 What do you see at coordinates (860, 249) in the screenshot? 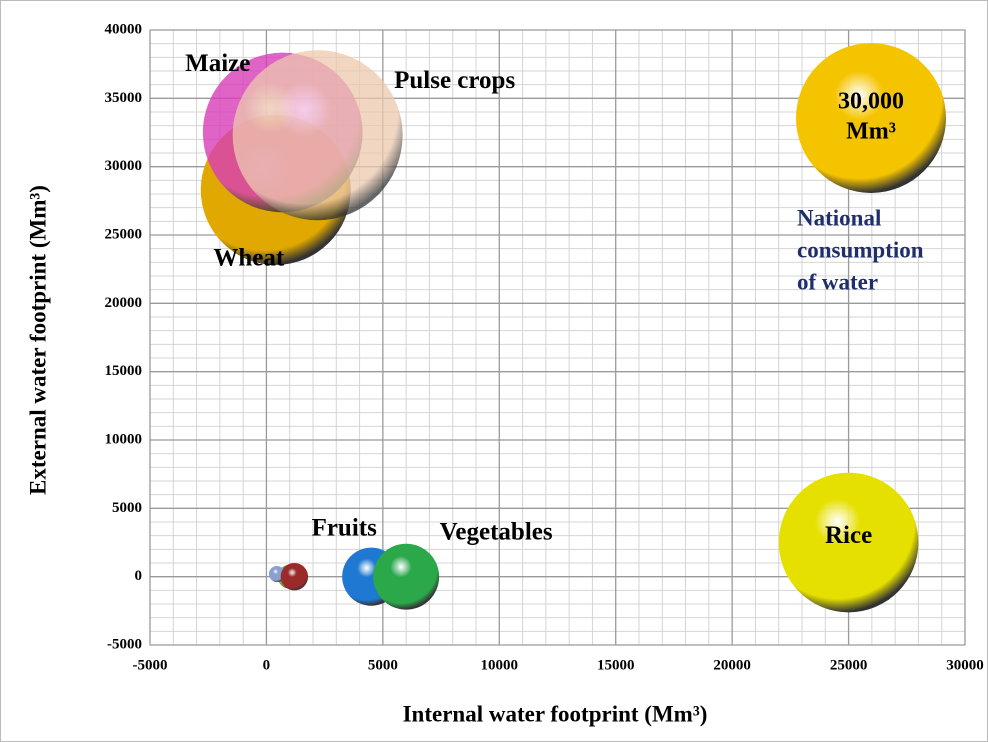
I see `size-reference-caption: consumption` at bounding box center [860, 249].